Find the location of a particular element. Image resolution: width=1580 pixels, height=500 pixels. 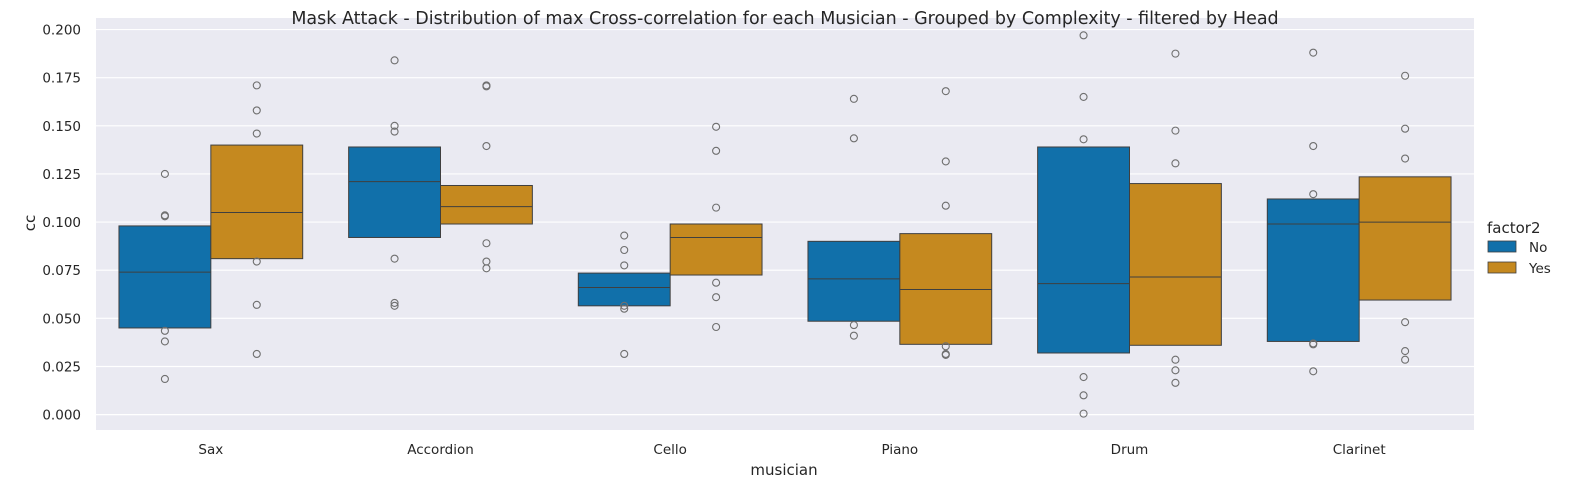

legend-swatch-no is located at coordinates (1502, 246).